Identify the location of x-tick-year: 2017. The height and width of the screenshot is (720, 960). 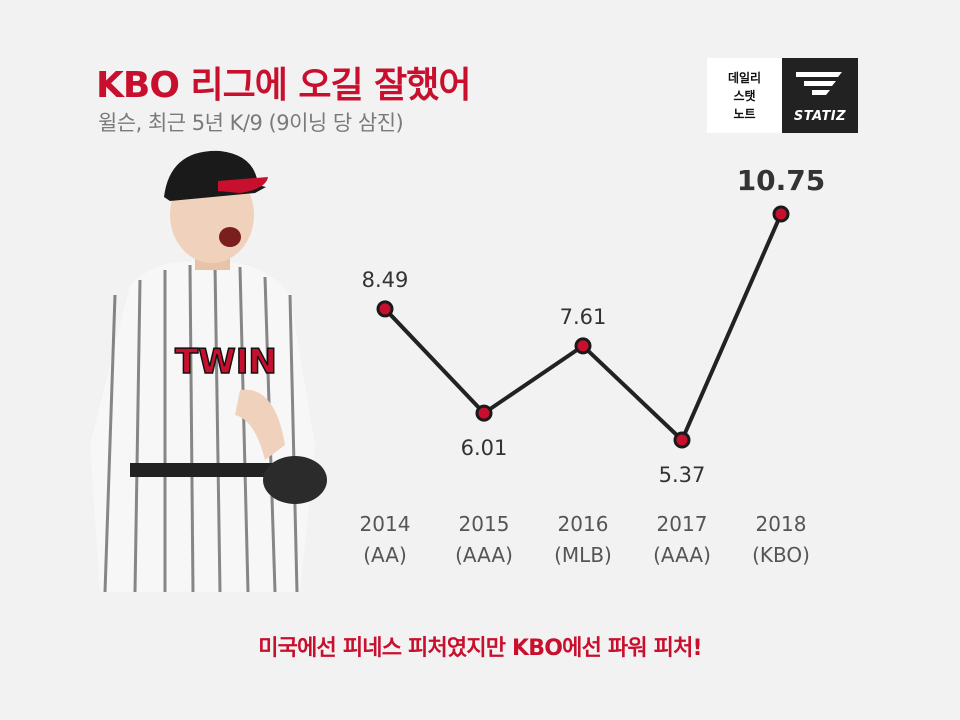
(682, 524).